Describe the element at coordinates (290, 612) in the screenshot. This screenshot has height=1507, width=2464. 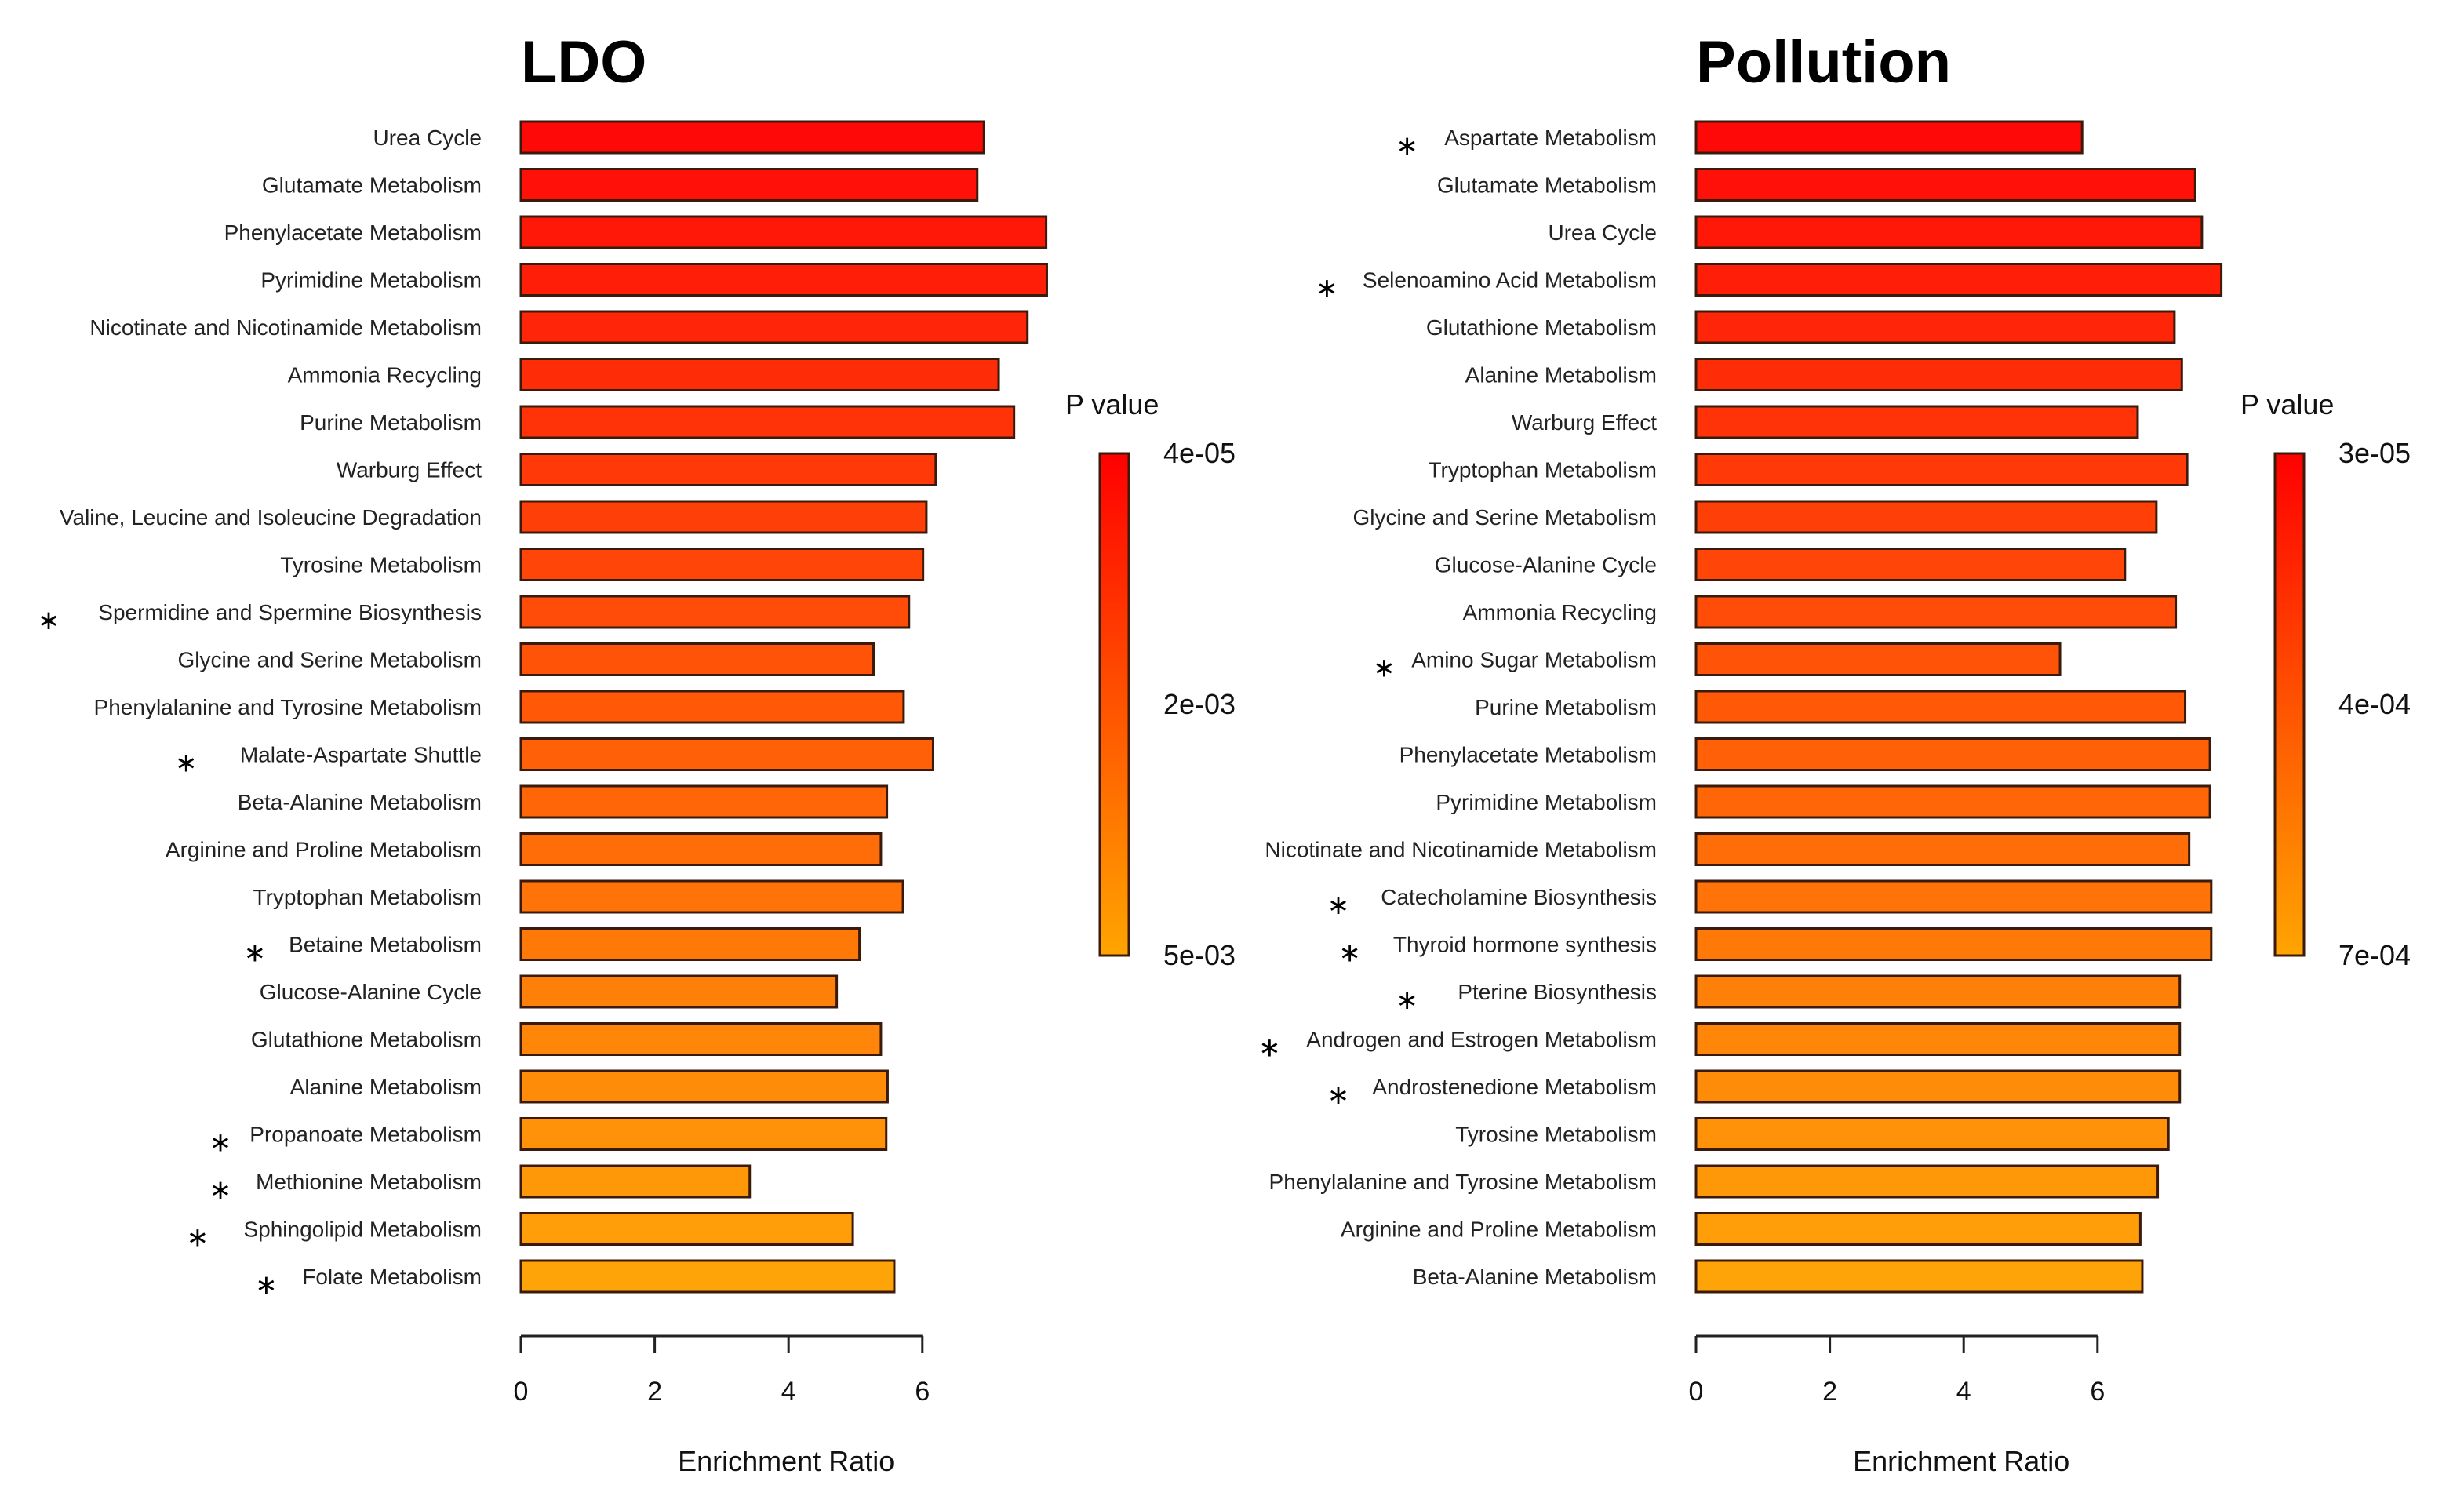
I see `category-label: Spermidine and Spermine Biosynthesis` at that location.